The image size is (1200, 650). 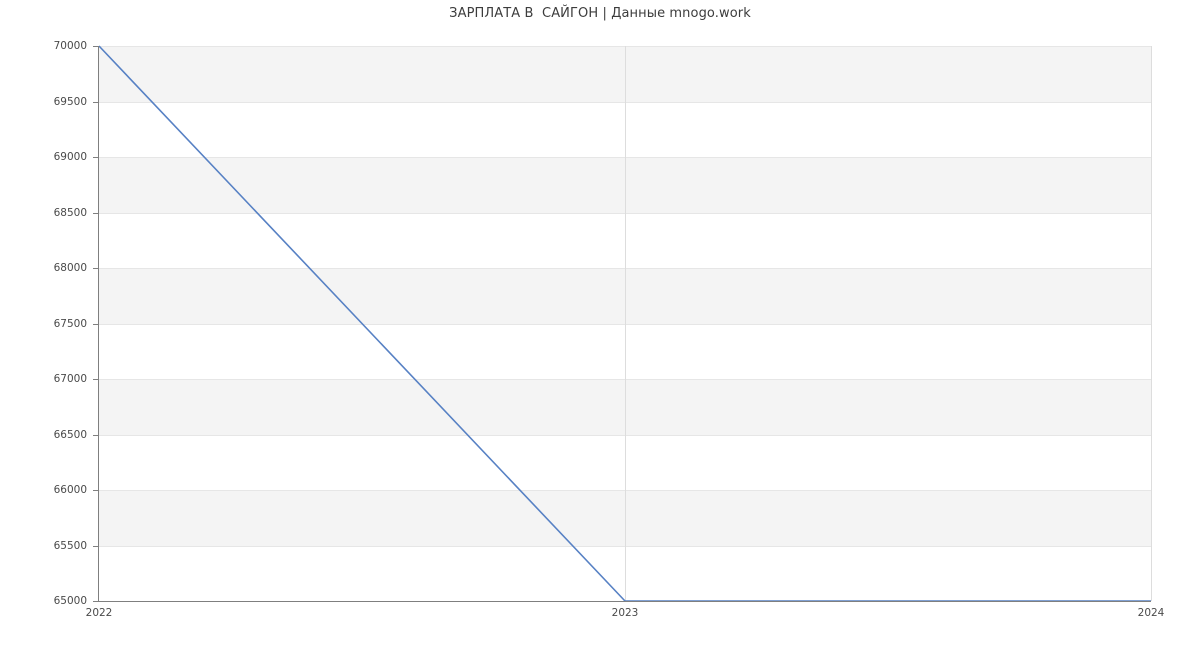 What do you see at coordinates (1151, 613) in the screenshot?
I see `x-axis-tick-label: 2024` at bounding box center [1151, 613].